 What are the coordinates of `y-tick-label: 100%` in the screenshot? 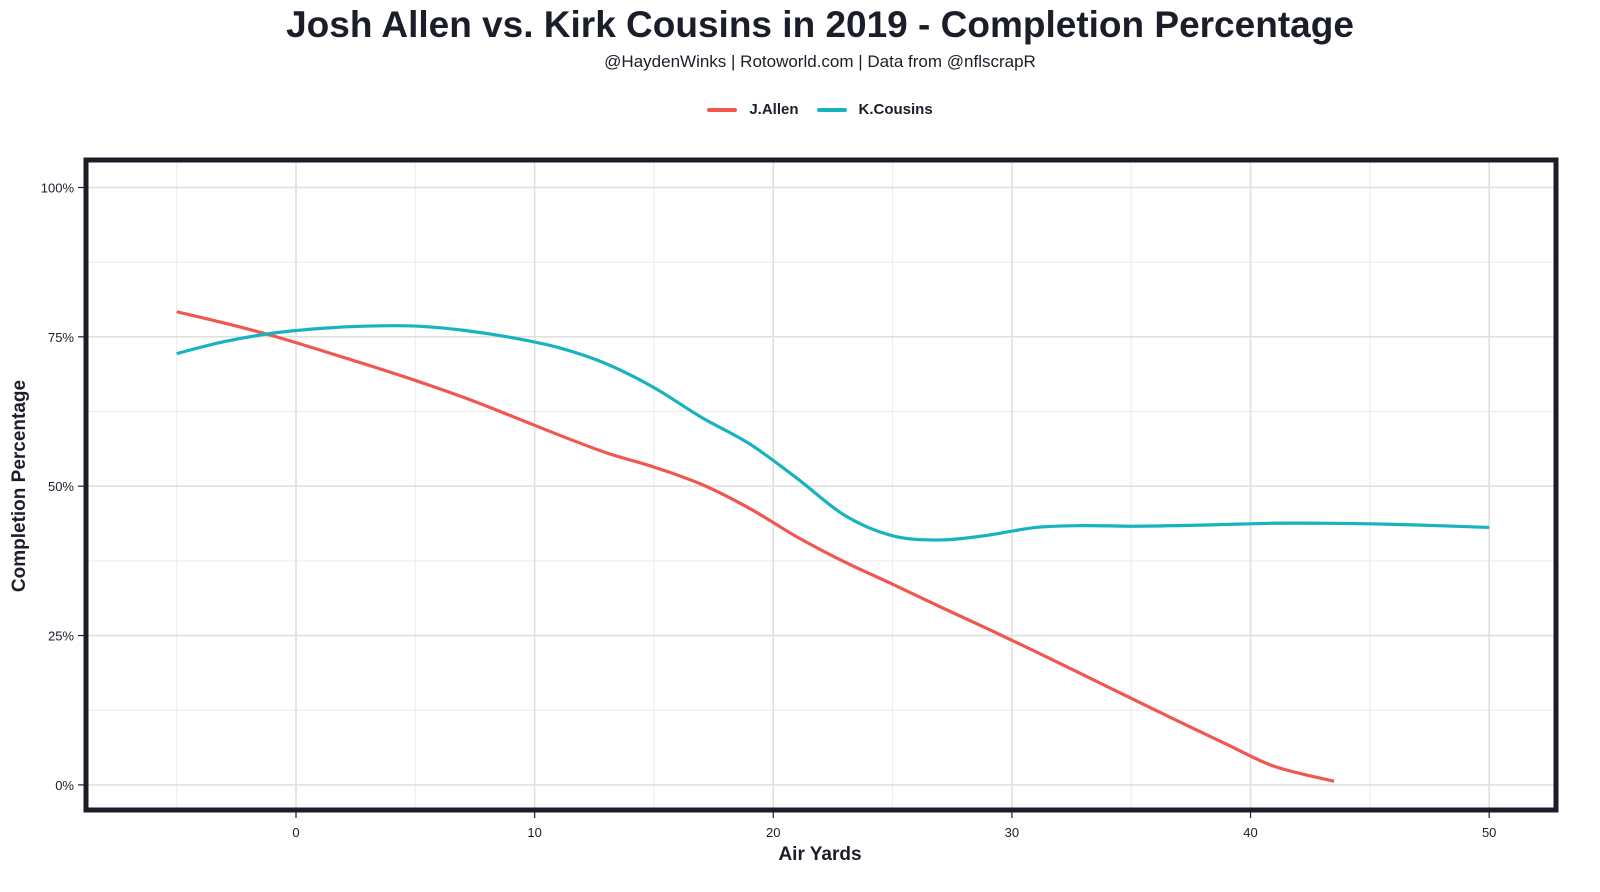 It's located at (58, 187).